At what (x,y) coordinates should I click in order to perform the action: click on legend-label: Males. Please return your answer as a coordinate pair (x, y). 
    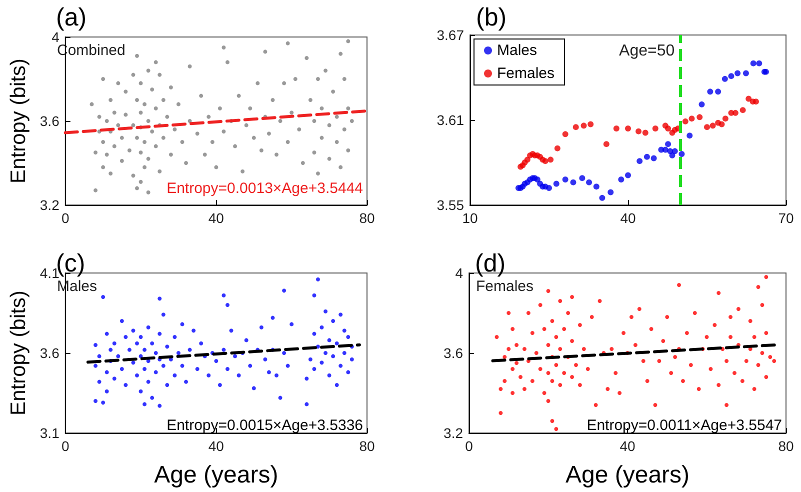
    Looking at the image, I should click on (517, 50).